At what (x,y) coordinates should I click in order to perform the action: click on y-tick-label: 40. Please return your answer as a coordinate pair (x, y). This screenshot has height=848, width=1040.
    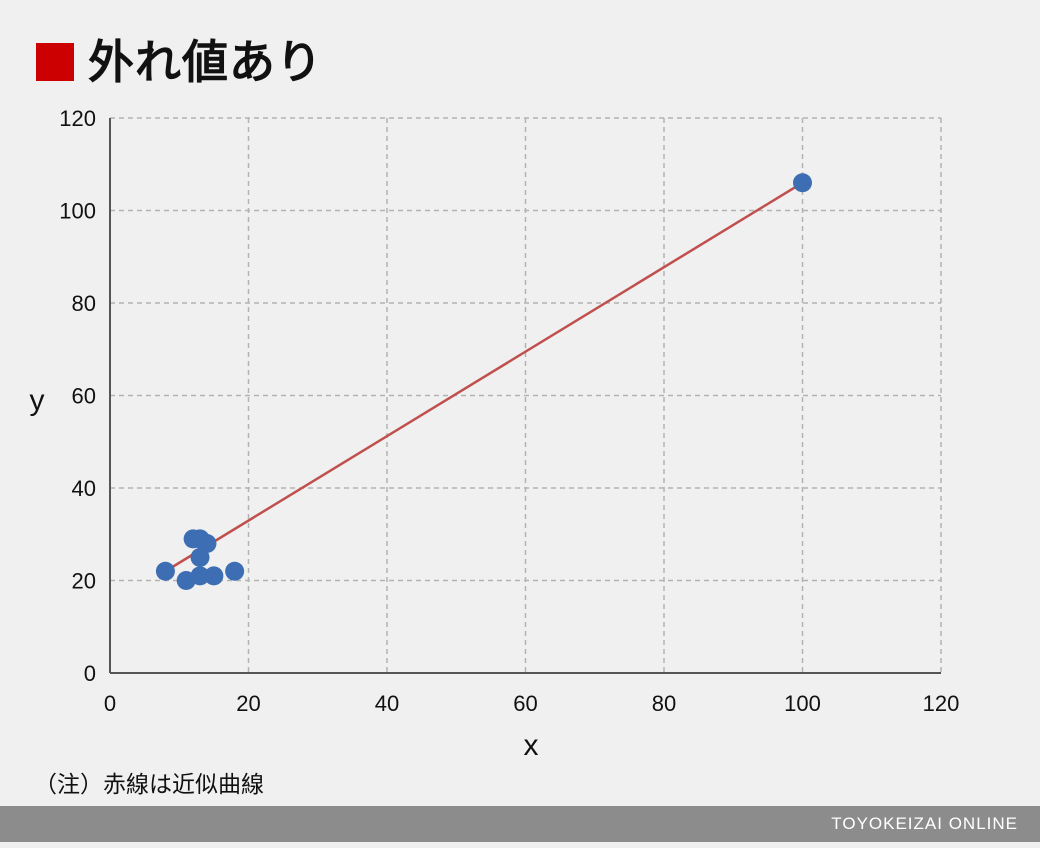
    Looking at the image, I should click on (84, 488).